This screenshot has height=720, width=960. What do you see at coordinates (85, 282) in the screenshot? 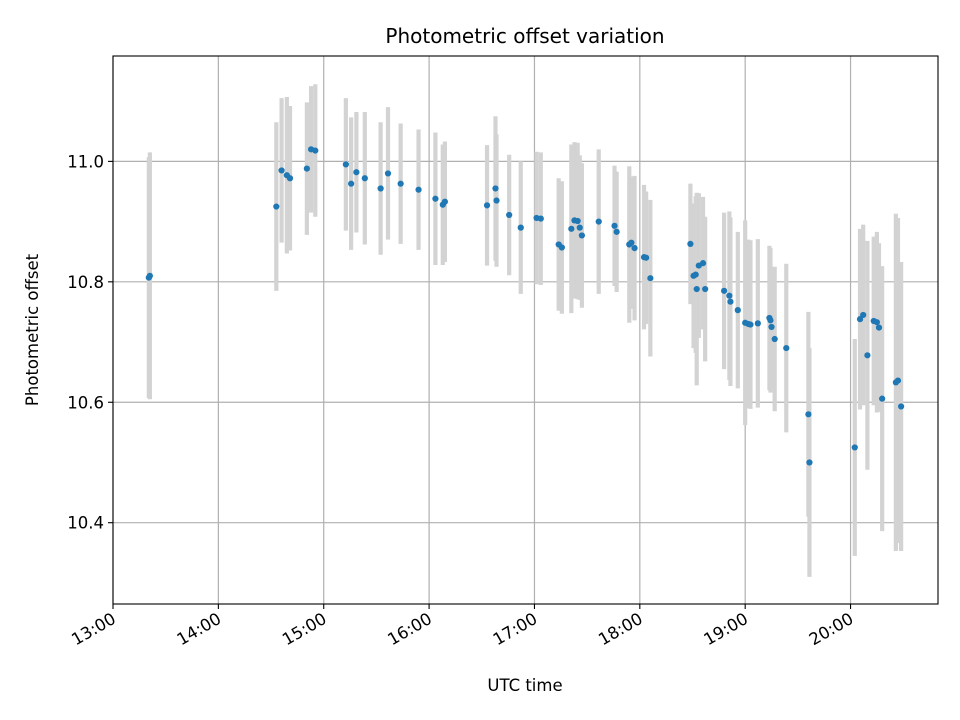
I see `y-tick-label: 10.8` at bounding box center [85, 282].